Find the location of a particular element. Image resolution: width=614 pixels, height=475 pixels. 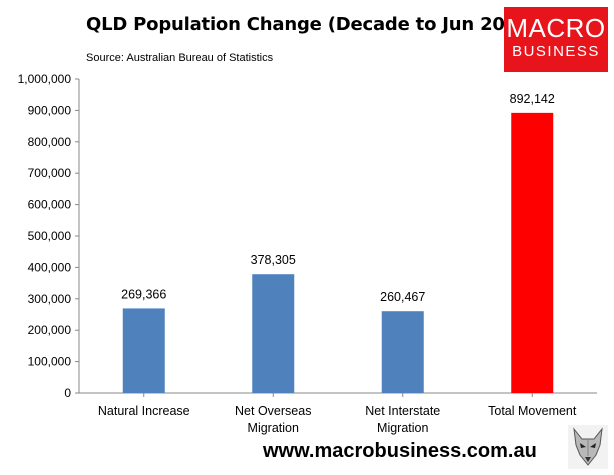

x-tick-label: Natural Increase is located at coordinates (144, 411).